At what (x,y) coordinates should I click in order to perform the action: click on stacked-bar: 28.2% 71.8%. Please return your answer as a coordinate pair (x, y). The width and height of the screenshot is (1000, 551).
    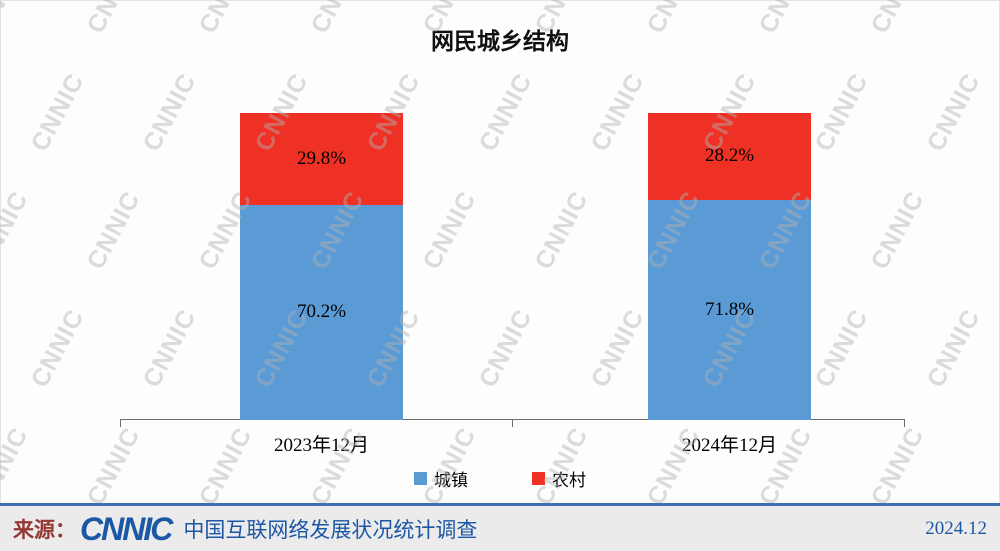
    Looking at the image, I should click on (729, 266).